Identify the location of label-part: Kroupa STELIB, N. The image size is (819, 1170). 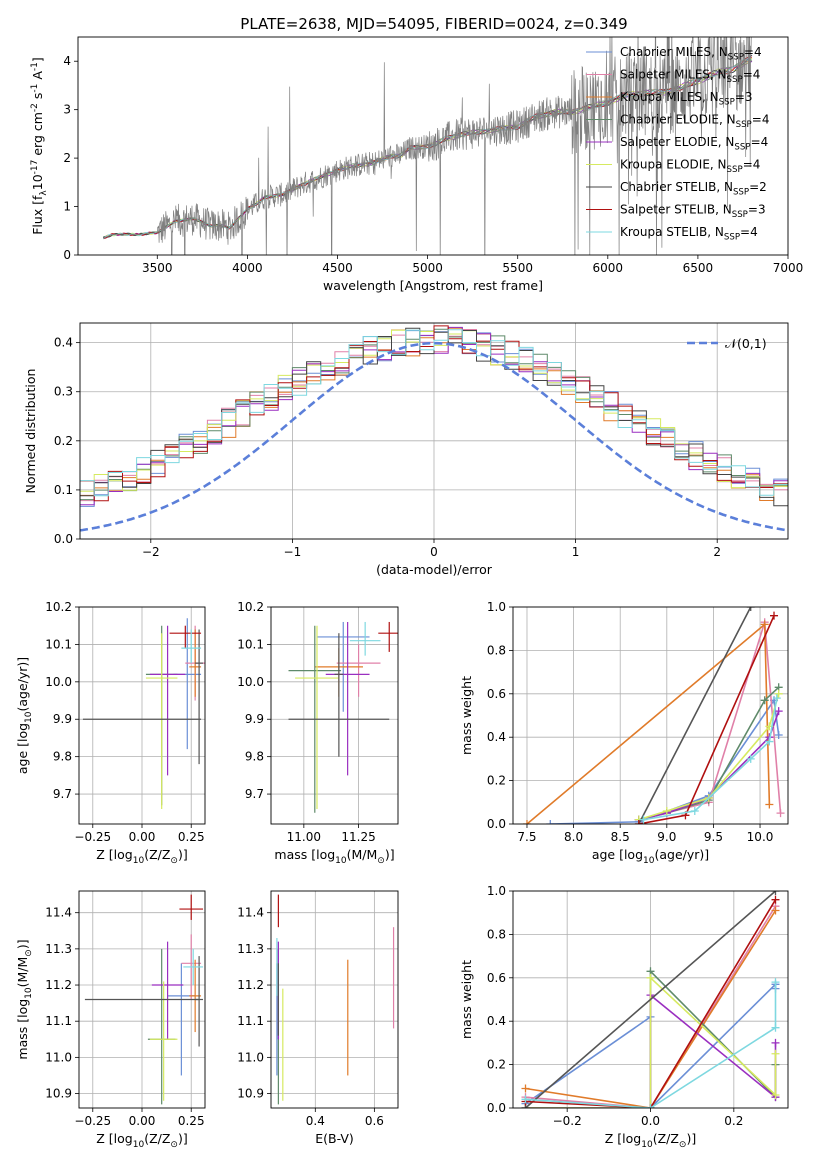
(672, 232).